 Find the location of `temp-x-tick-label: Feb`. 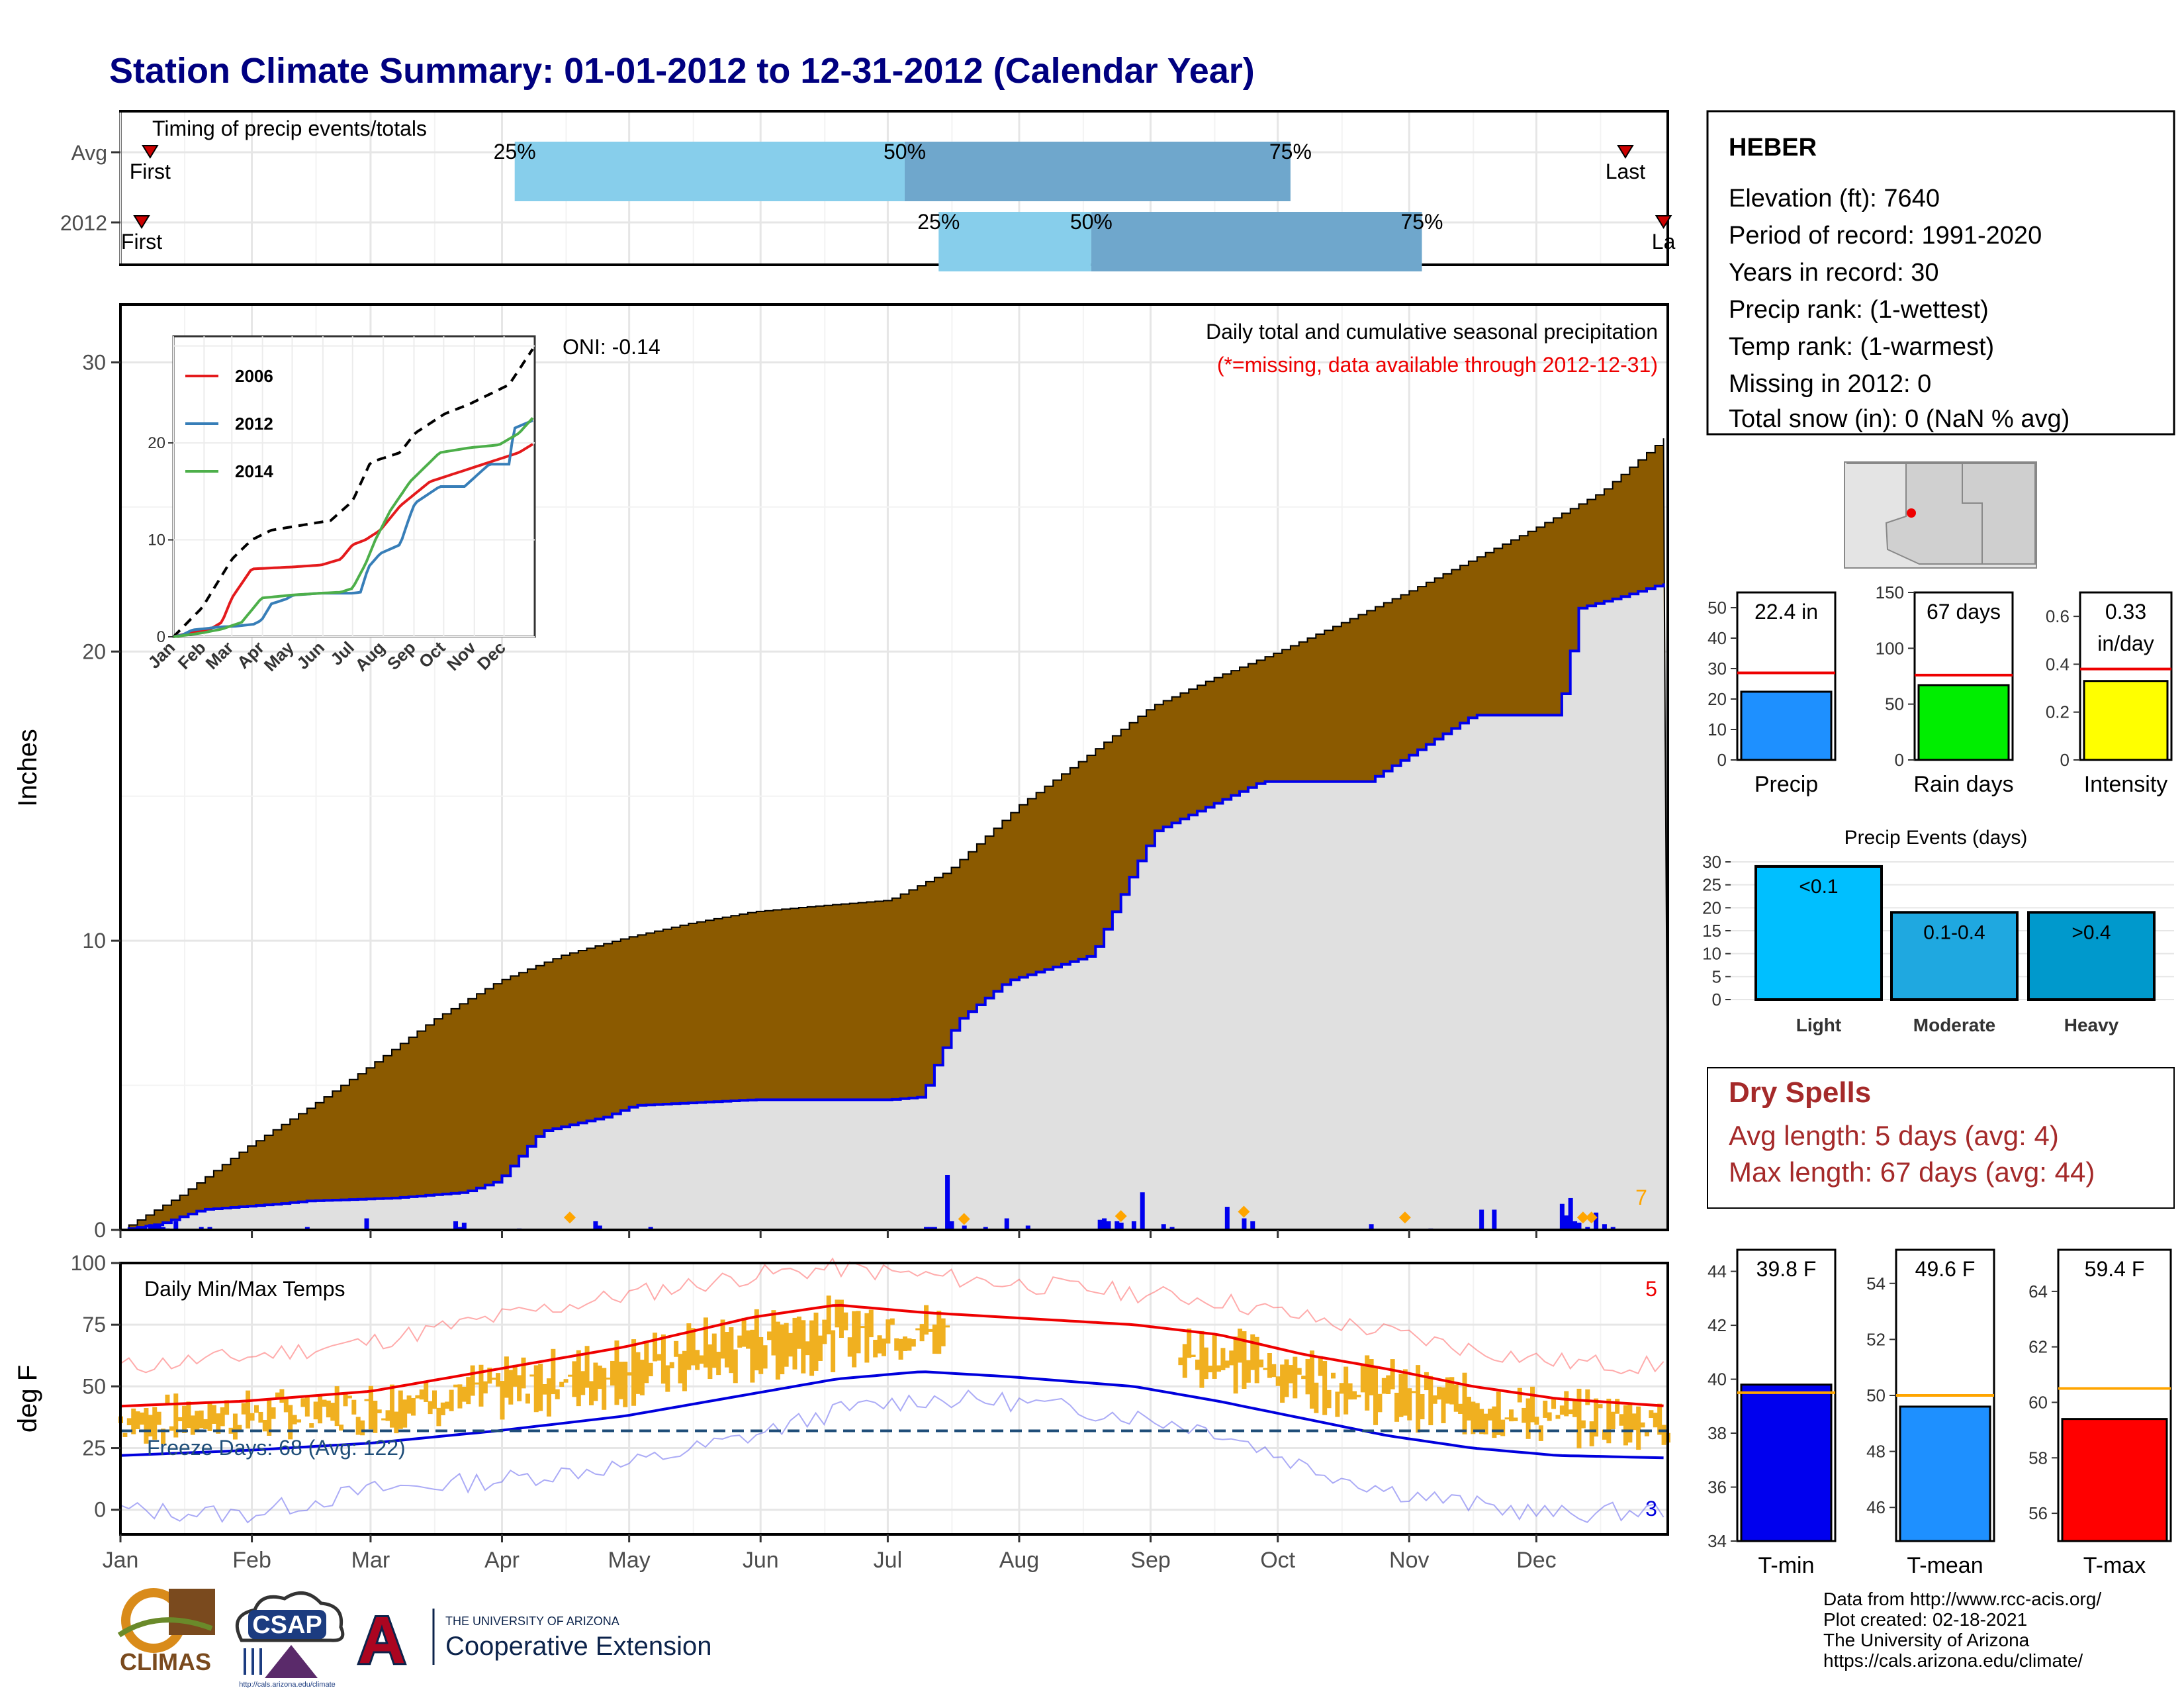

temp-x-tick-label: Feb is located at coordinates (251, 1560).